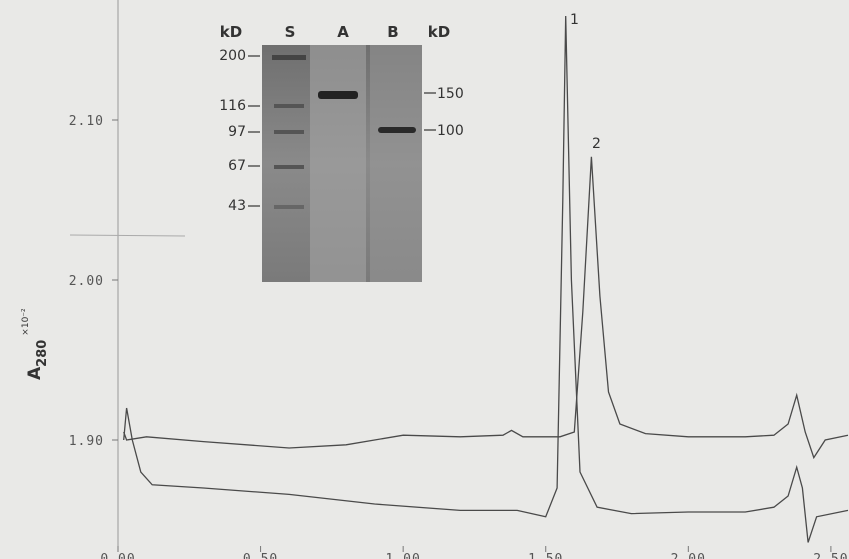 The width and height of the screenshot is (849, 559). What do you see at coordinates (688, 555) in the screenshot?
I see `x-tick-label: 2.00` at bounding box center [688, 555].